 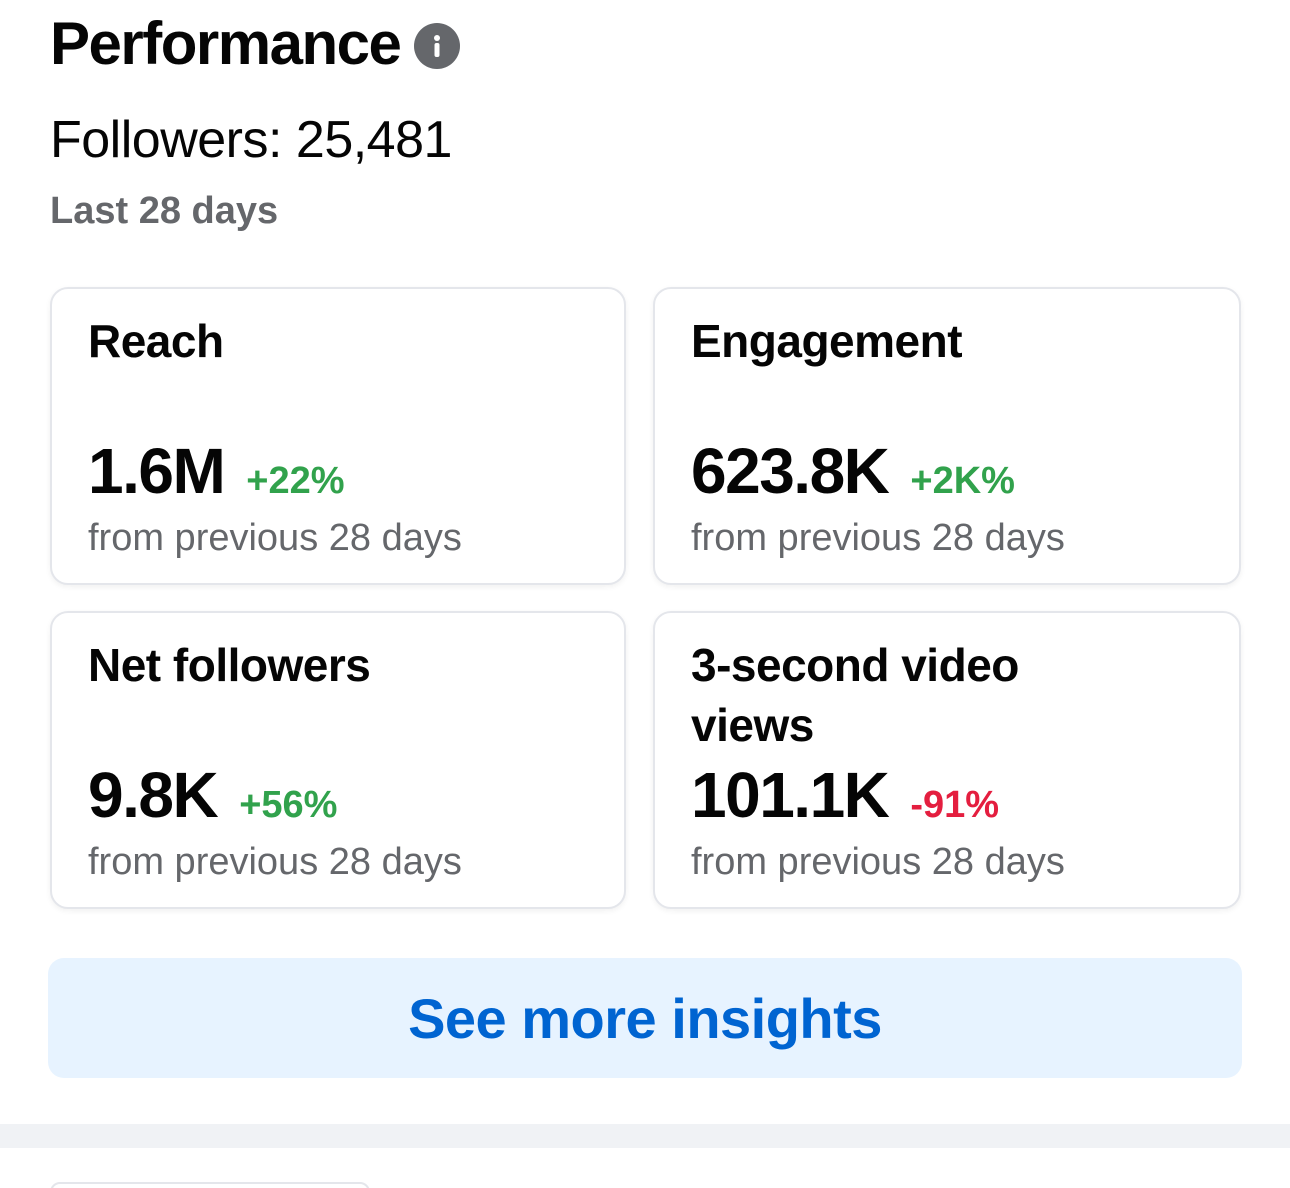 What do you see at coordinates (226, 43) in the screenshot?
I see `page-title: Performance` at bounding box center [226, 43].